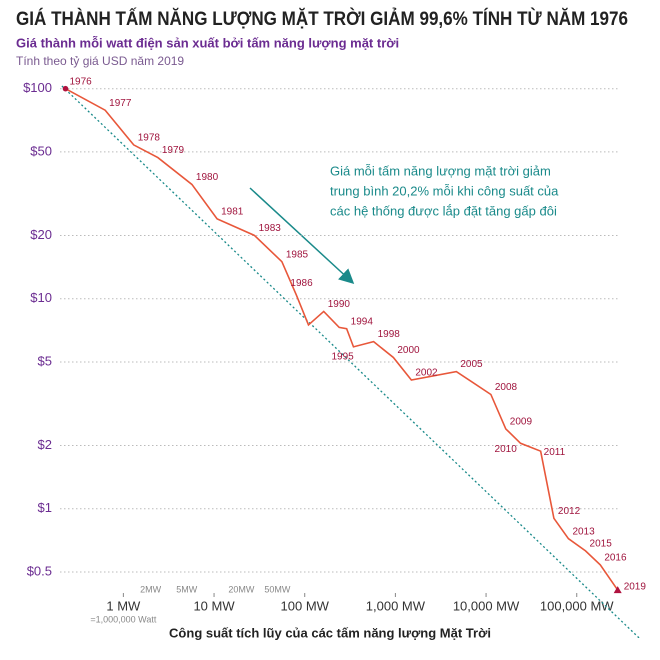 Image resolution: width=660 pixels, height=660 pixels. I want to click on y-tick-label: $10, so click(41, 297).